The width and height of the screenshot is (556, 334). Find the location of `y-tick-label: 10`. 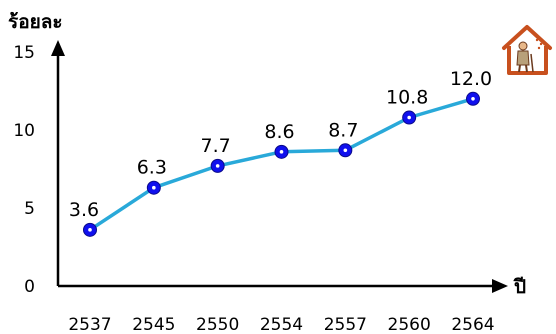

y-tick-label: 10 is located at coordinates (24, 131).